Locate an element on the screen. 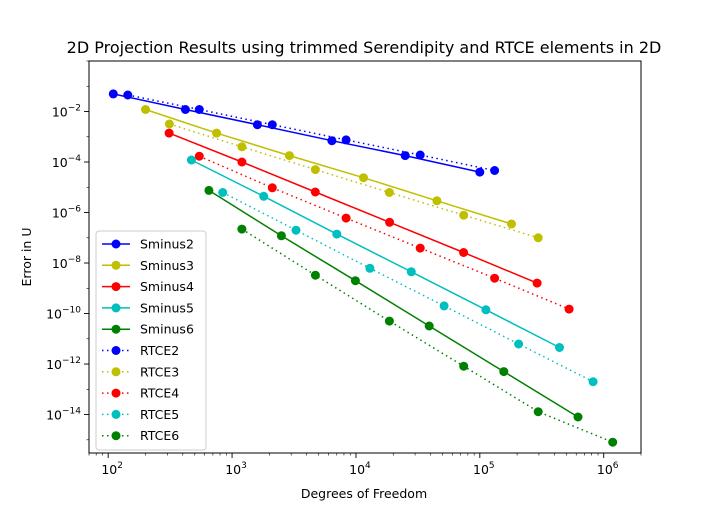  legend-label-Sminus3: Sminus3 is located at coordinates (167, 265).